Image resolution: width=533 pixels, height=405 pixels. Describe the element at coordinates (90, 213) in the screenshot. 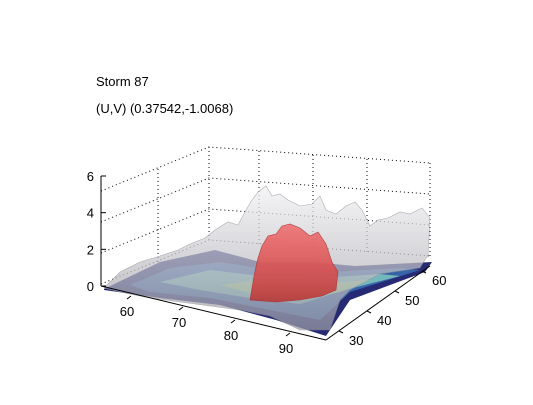

I see `z-tick-label: 4` at that location.